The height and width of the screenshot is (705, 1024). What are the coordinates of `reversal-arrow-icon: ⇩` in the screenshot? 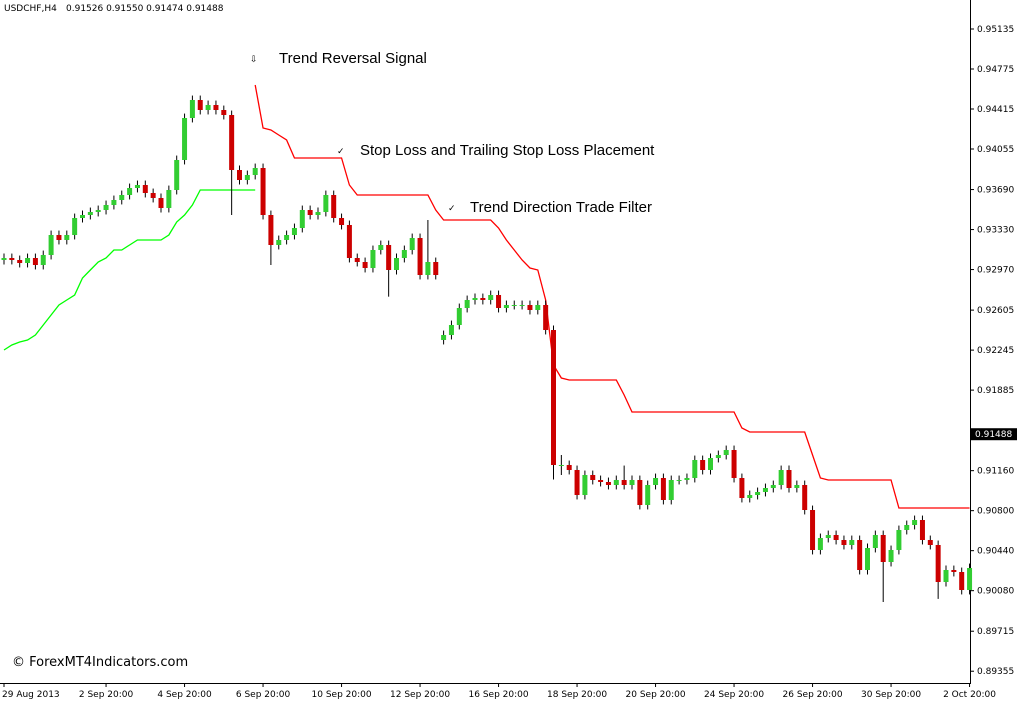 It's located at (254, 60).